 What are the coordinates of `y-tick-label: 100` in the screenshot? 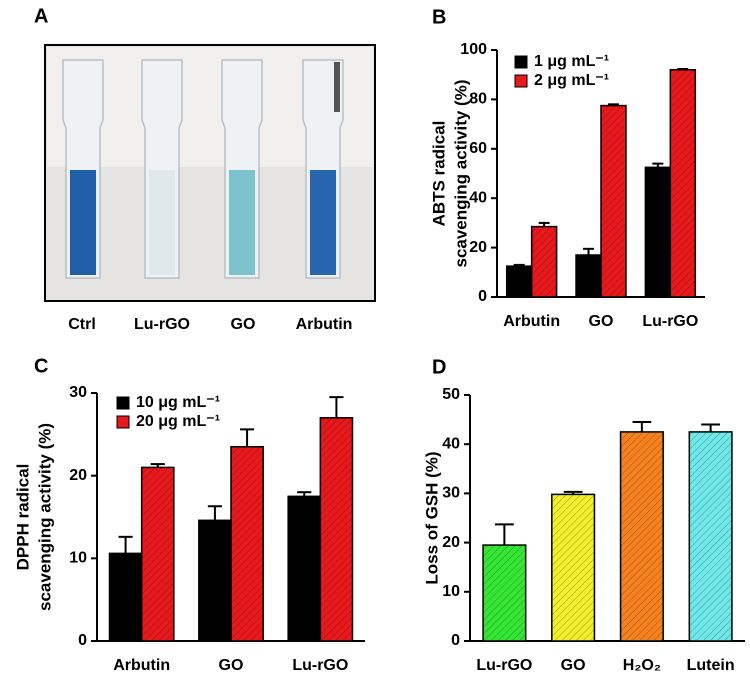 It's located at (473, 49).